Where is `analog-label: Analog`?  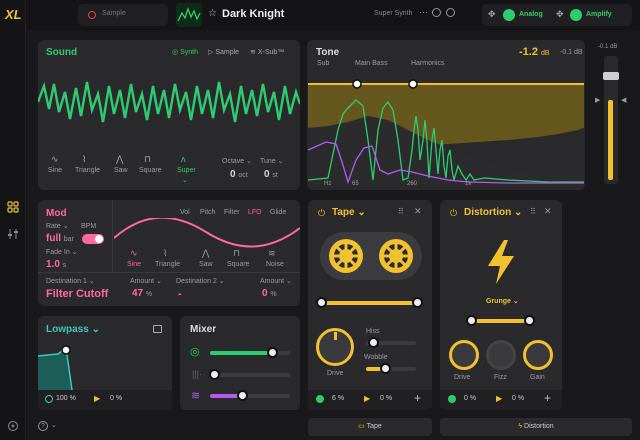 analog-label: Analog is located at coordinates (531, 14).